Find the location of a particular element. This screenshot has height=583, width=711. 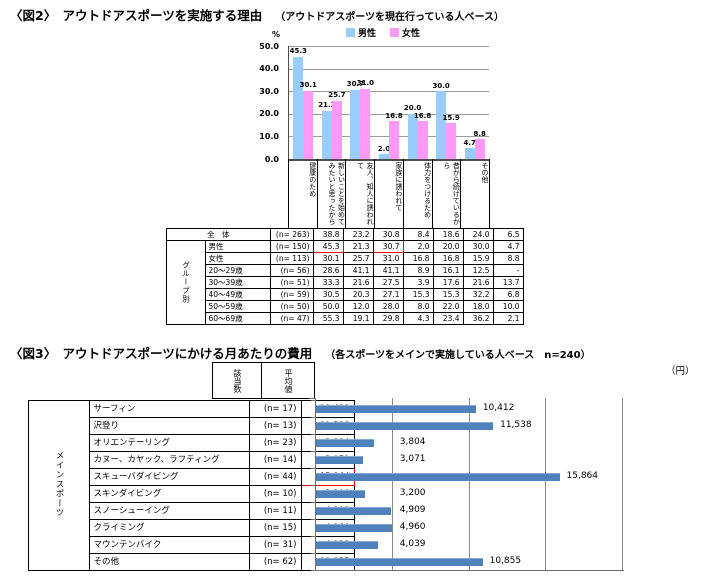

table-cell: 12.5 is located at coordinates (478, 270).